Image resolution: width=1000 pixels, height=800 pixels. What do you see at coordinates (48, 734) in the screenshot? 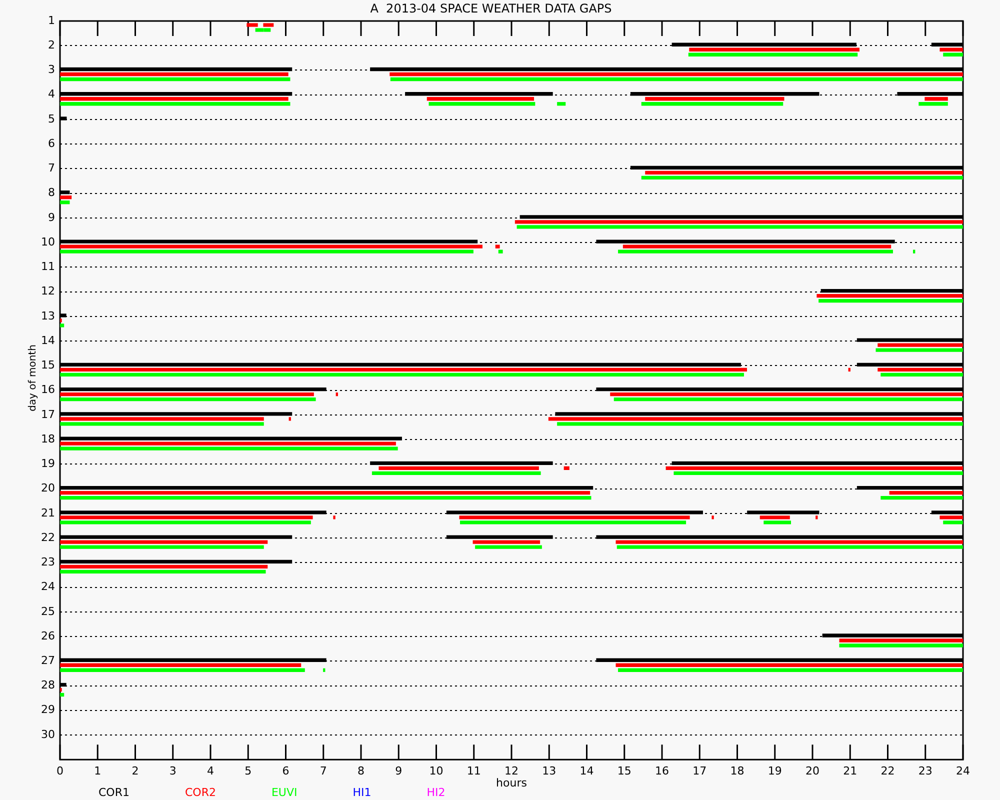
I see `y-tick-label: 30` at bounding box center [48, 734].